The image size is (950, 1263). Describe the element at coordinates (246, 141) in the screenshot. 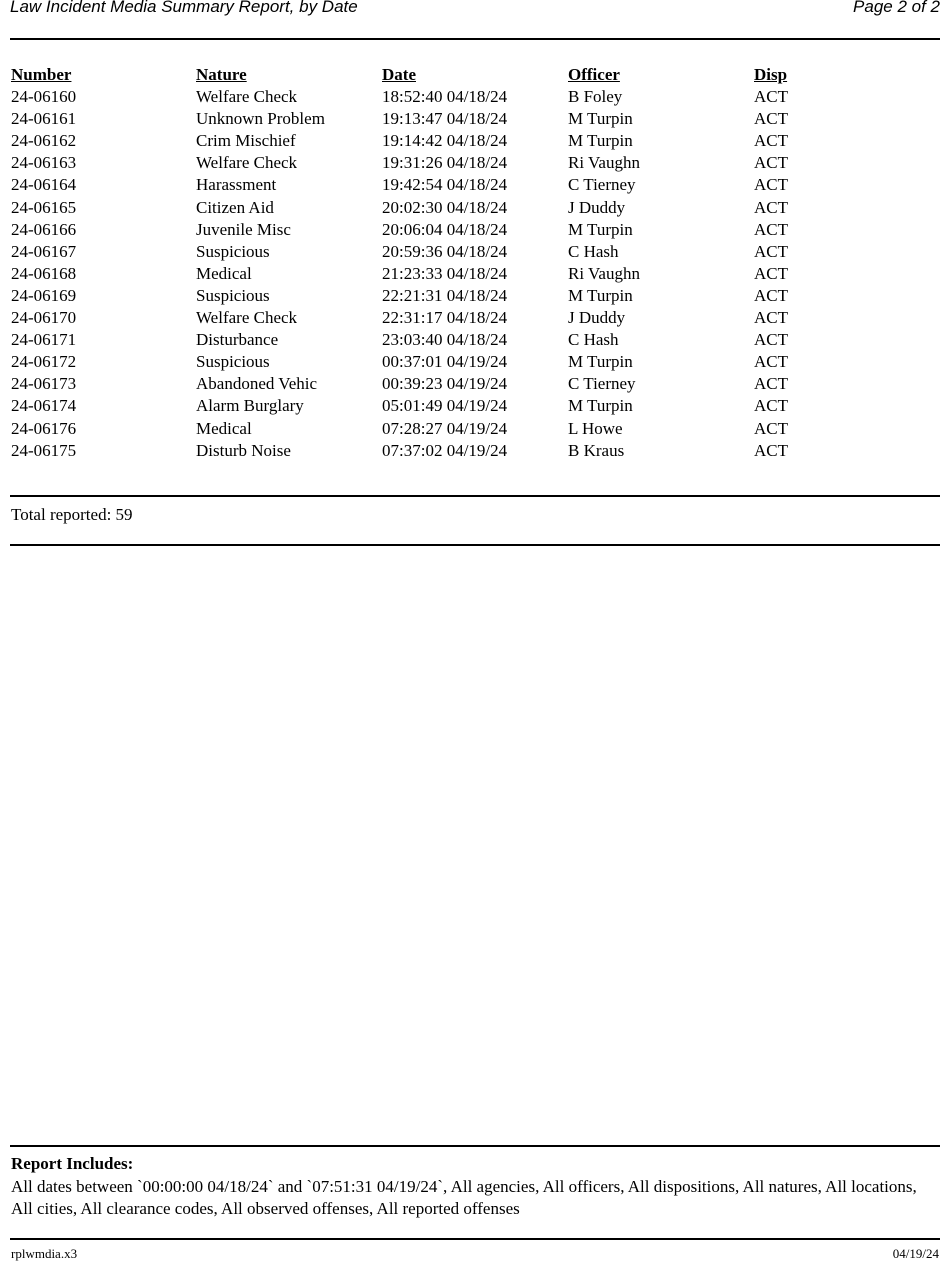

I see `cell-nature: Crim Mischief` at that location.